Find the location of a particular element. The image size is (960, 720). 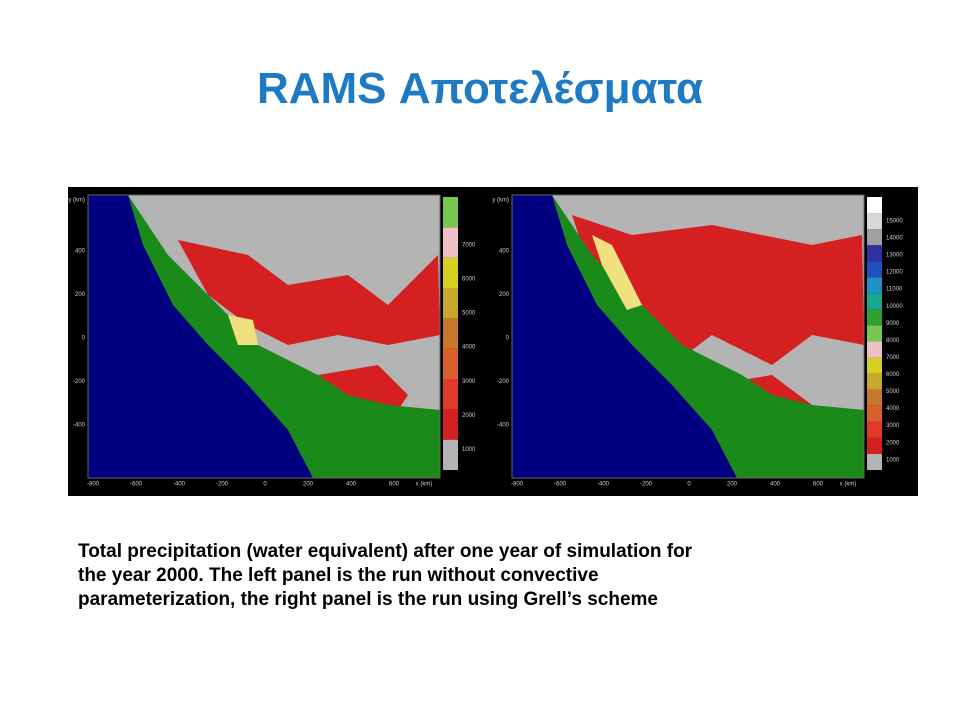

colorbar-label: 8000 is located at coordinates (893, 341).